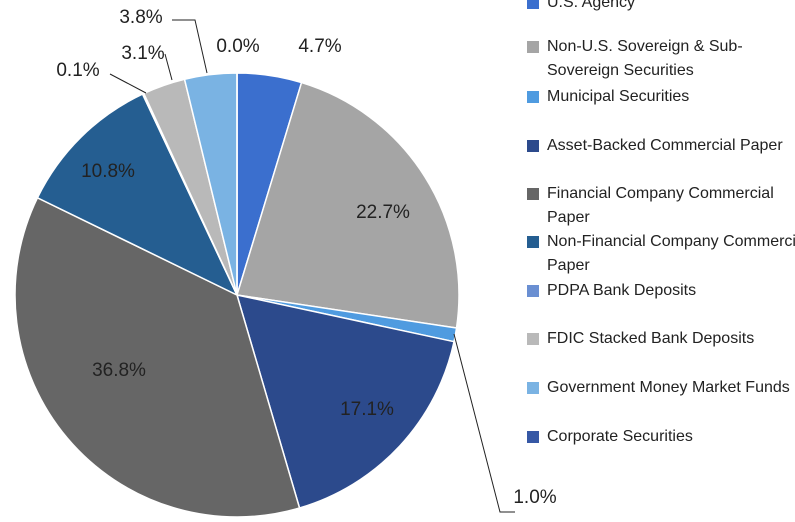 The image size is (795, 522). Describe the element at coordinates (651, 338) in the screenshot. I see `legend-label: FDIC Stacked Bank Deposits` at that location.